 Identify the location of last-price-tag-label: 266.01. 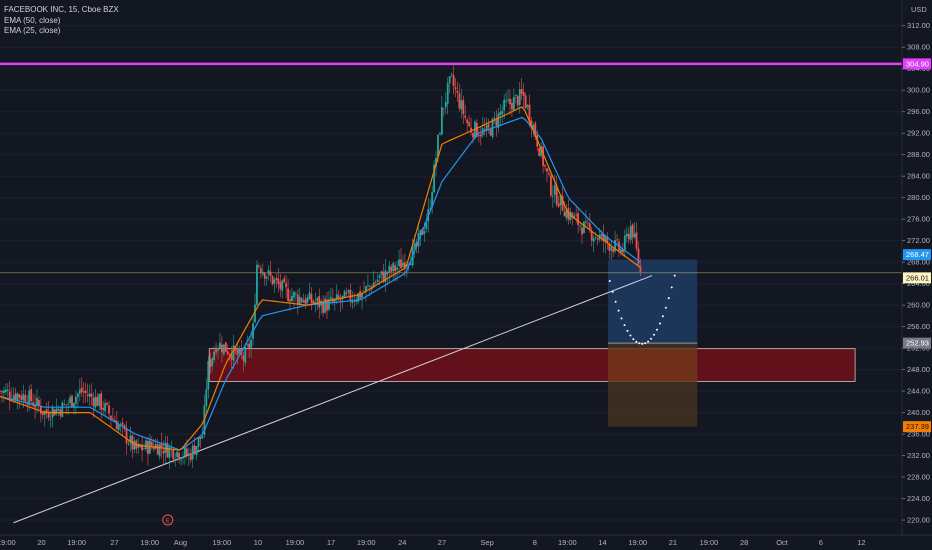
(917, 277).